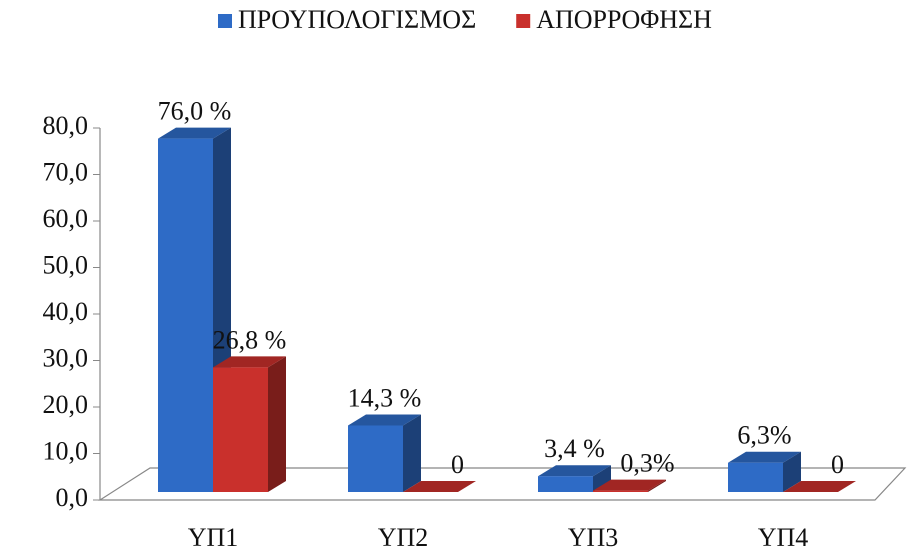 The image size is (921, 559). I want to click on y-tick-label: 70,0, so click(66, 171).